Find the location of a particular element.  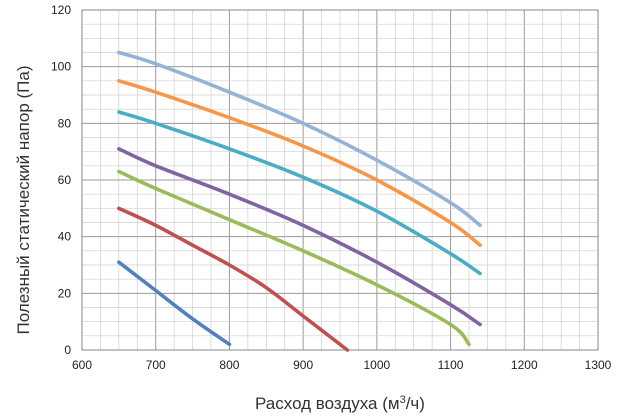

y-tick-label: 0 is located at coordinates (67, 350).